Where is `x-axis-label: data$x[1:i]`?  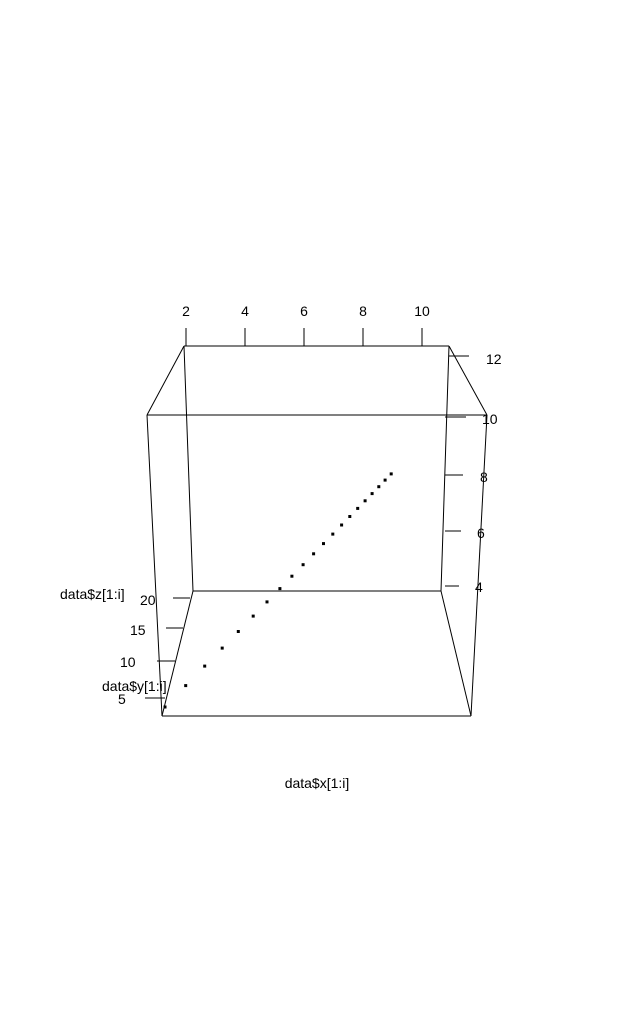
x-axis-label: data$x[1:i] is located at coordinates (317, 783).